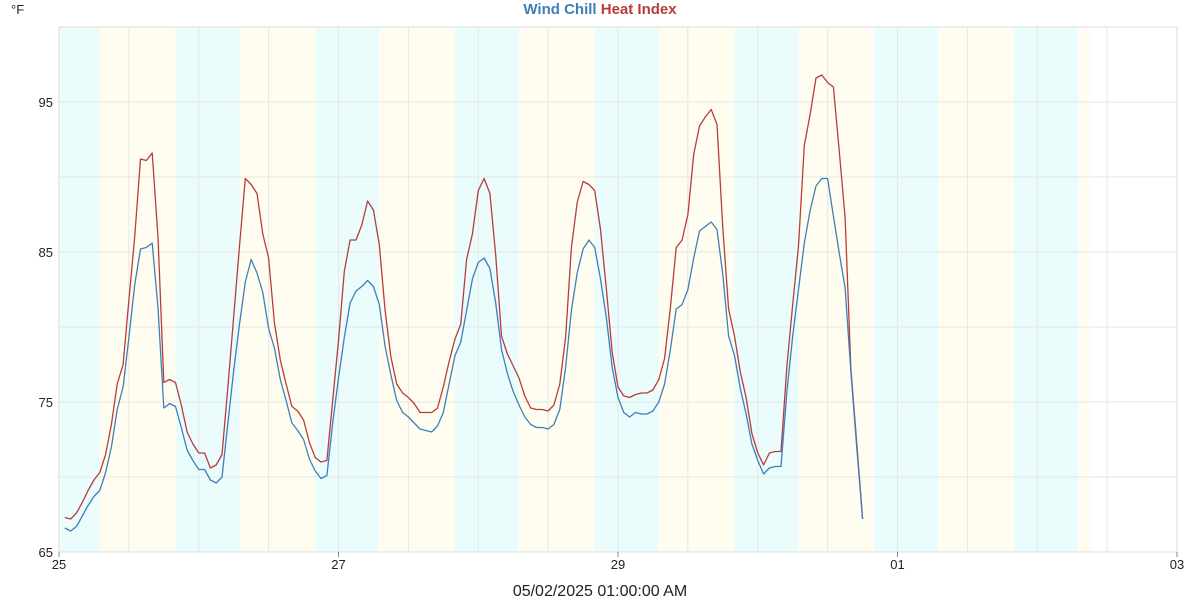 The image size is (1200, 601). I want to click on x-tick-label: 29, so click(618, 564).